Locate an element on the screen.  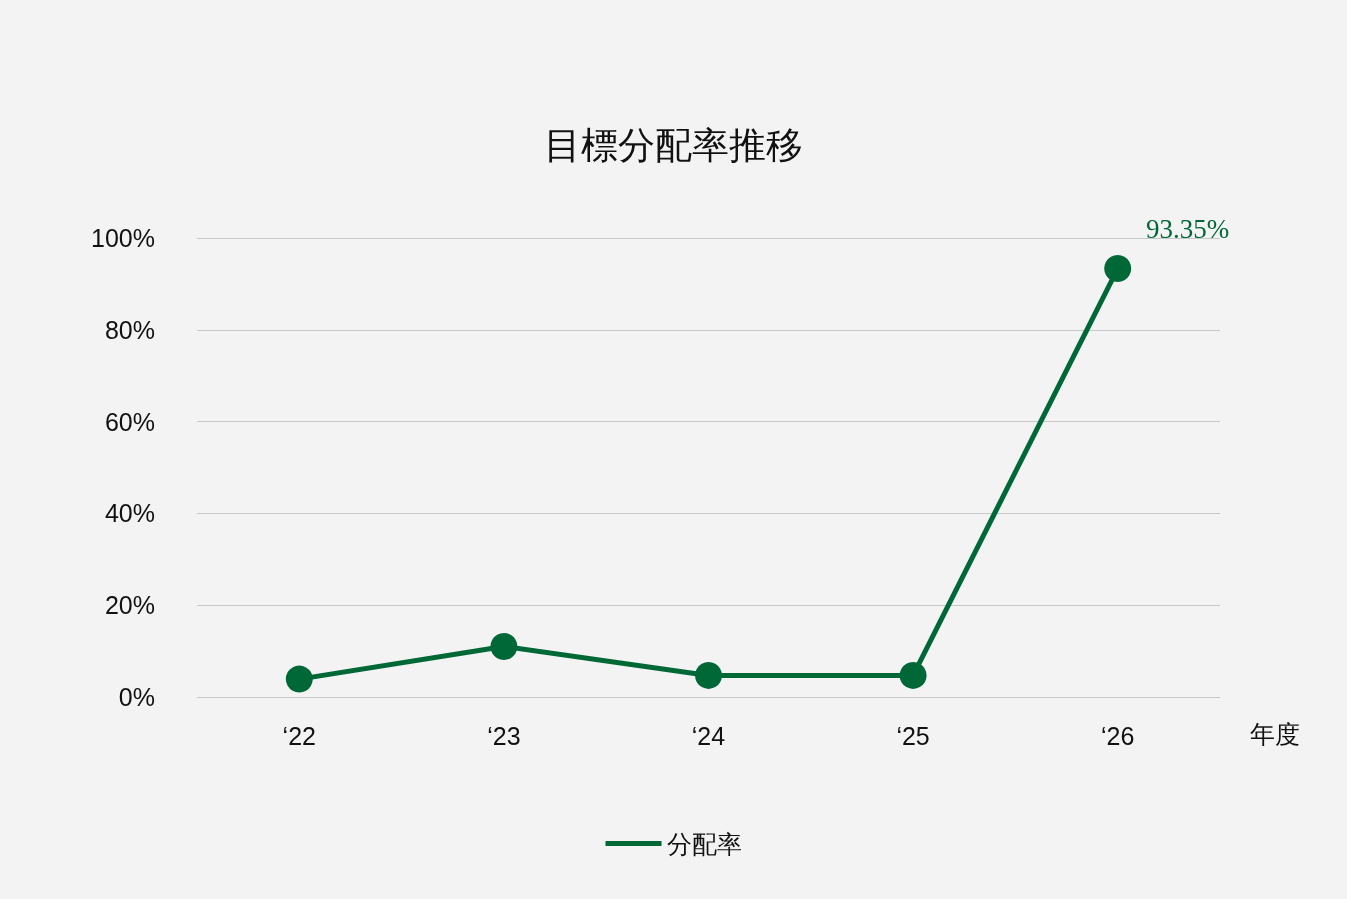
y-tick-label: 0% is located at coordinates (136, 697).